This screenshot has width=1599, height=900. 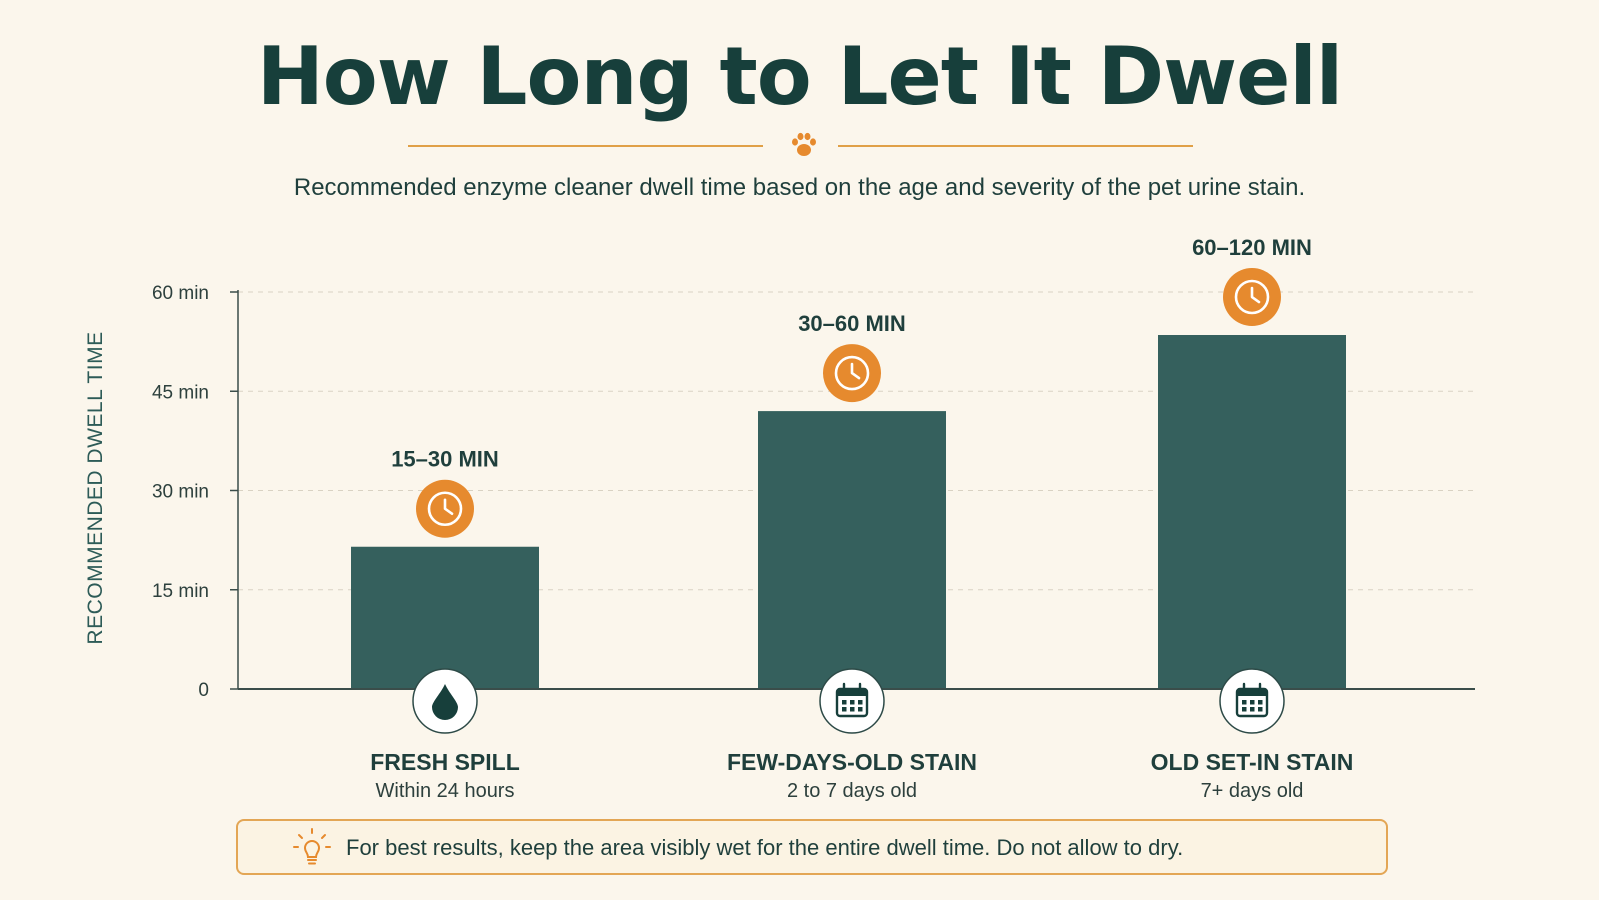 What do you see at coordinates (95, 487) in the screenshot?
I see `y-axis-title: RECOMMENDED DWELL TIME` at bounding box center [95, 487].